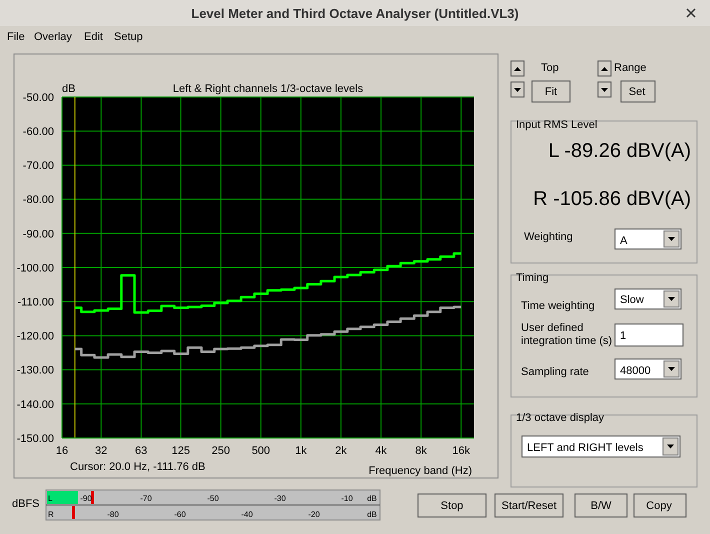  What do you see at coordinates (35, 268) in the screenshot?
I see `y-tick-label: -100.00` at bounding box center [35, 268].